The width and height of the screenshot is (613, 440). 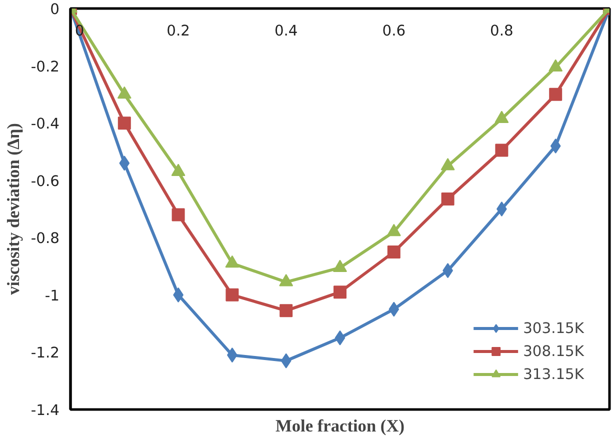 I want to click on y-tick-label: -1.2, so click(x=45, y=353).